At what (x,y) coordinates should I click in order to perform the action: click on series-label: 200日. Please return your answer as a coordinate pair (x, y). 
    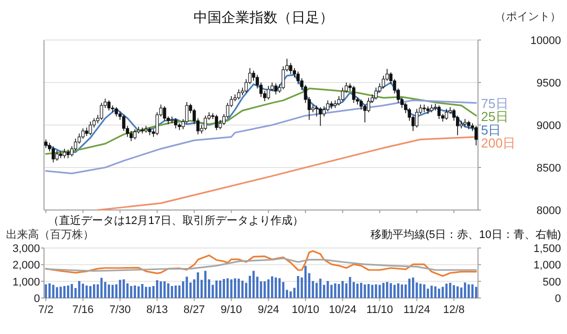
    Looking at the image, I should click on (498, 142).